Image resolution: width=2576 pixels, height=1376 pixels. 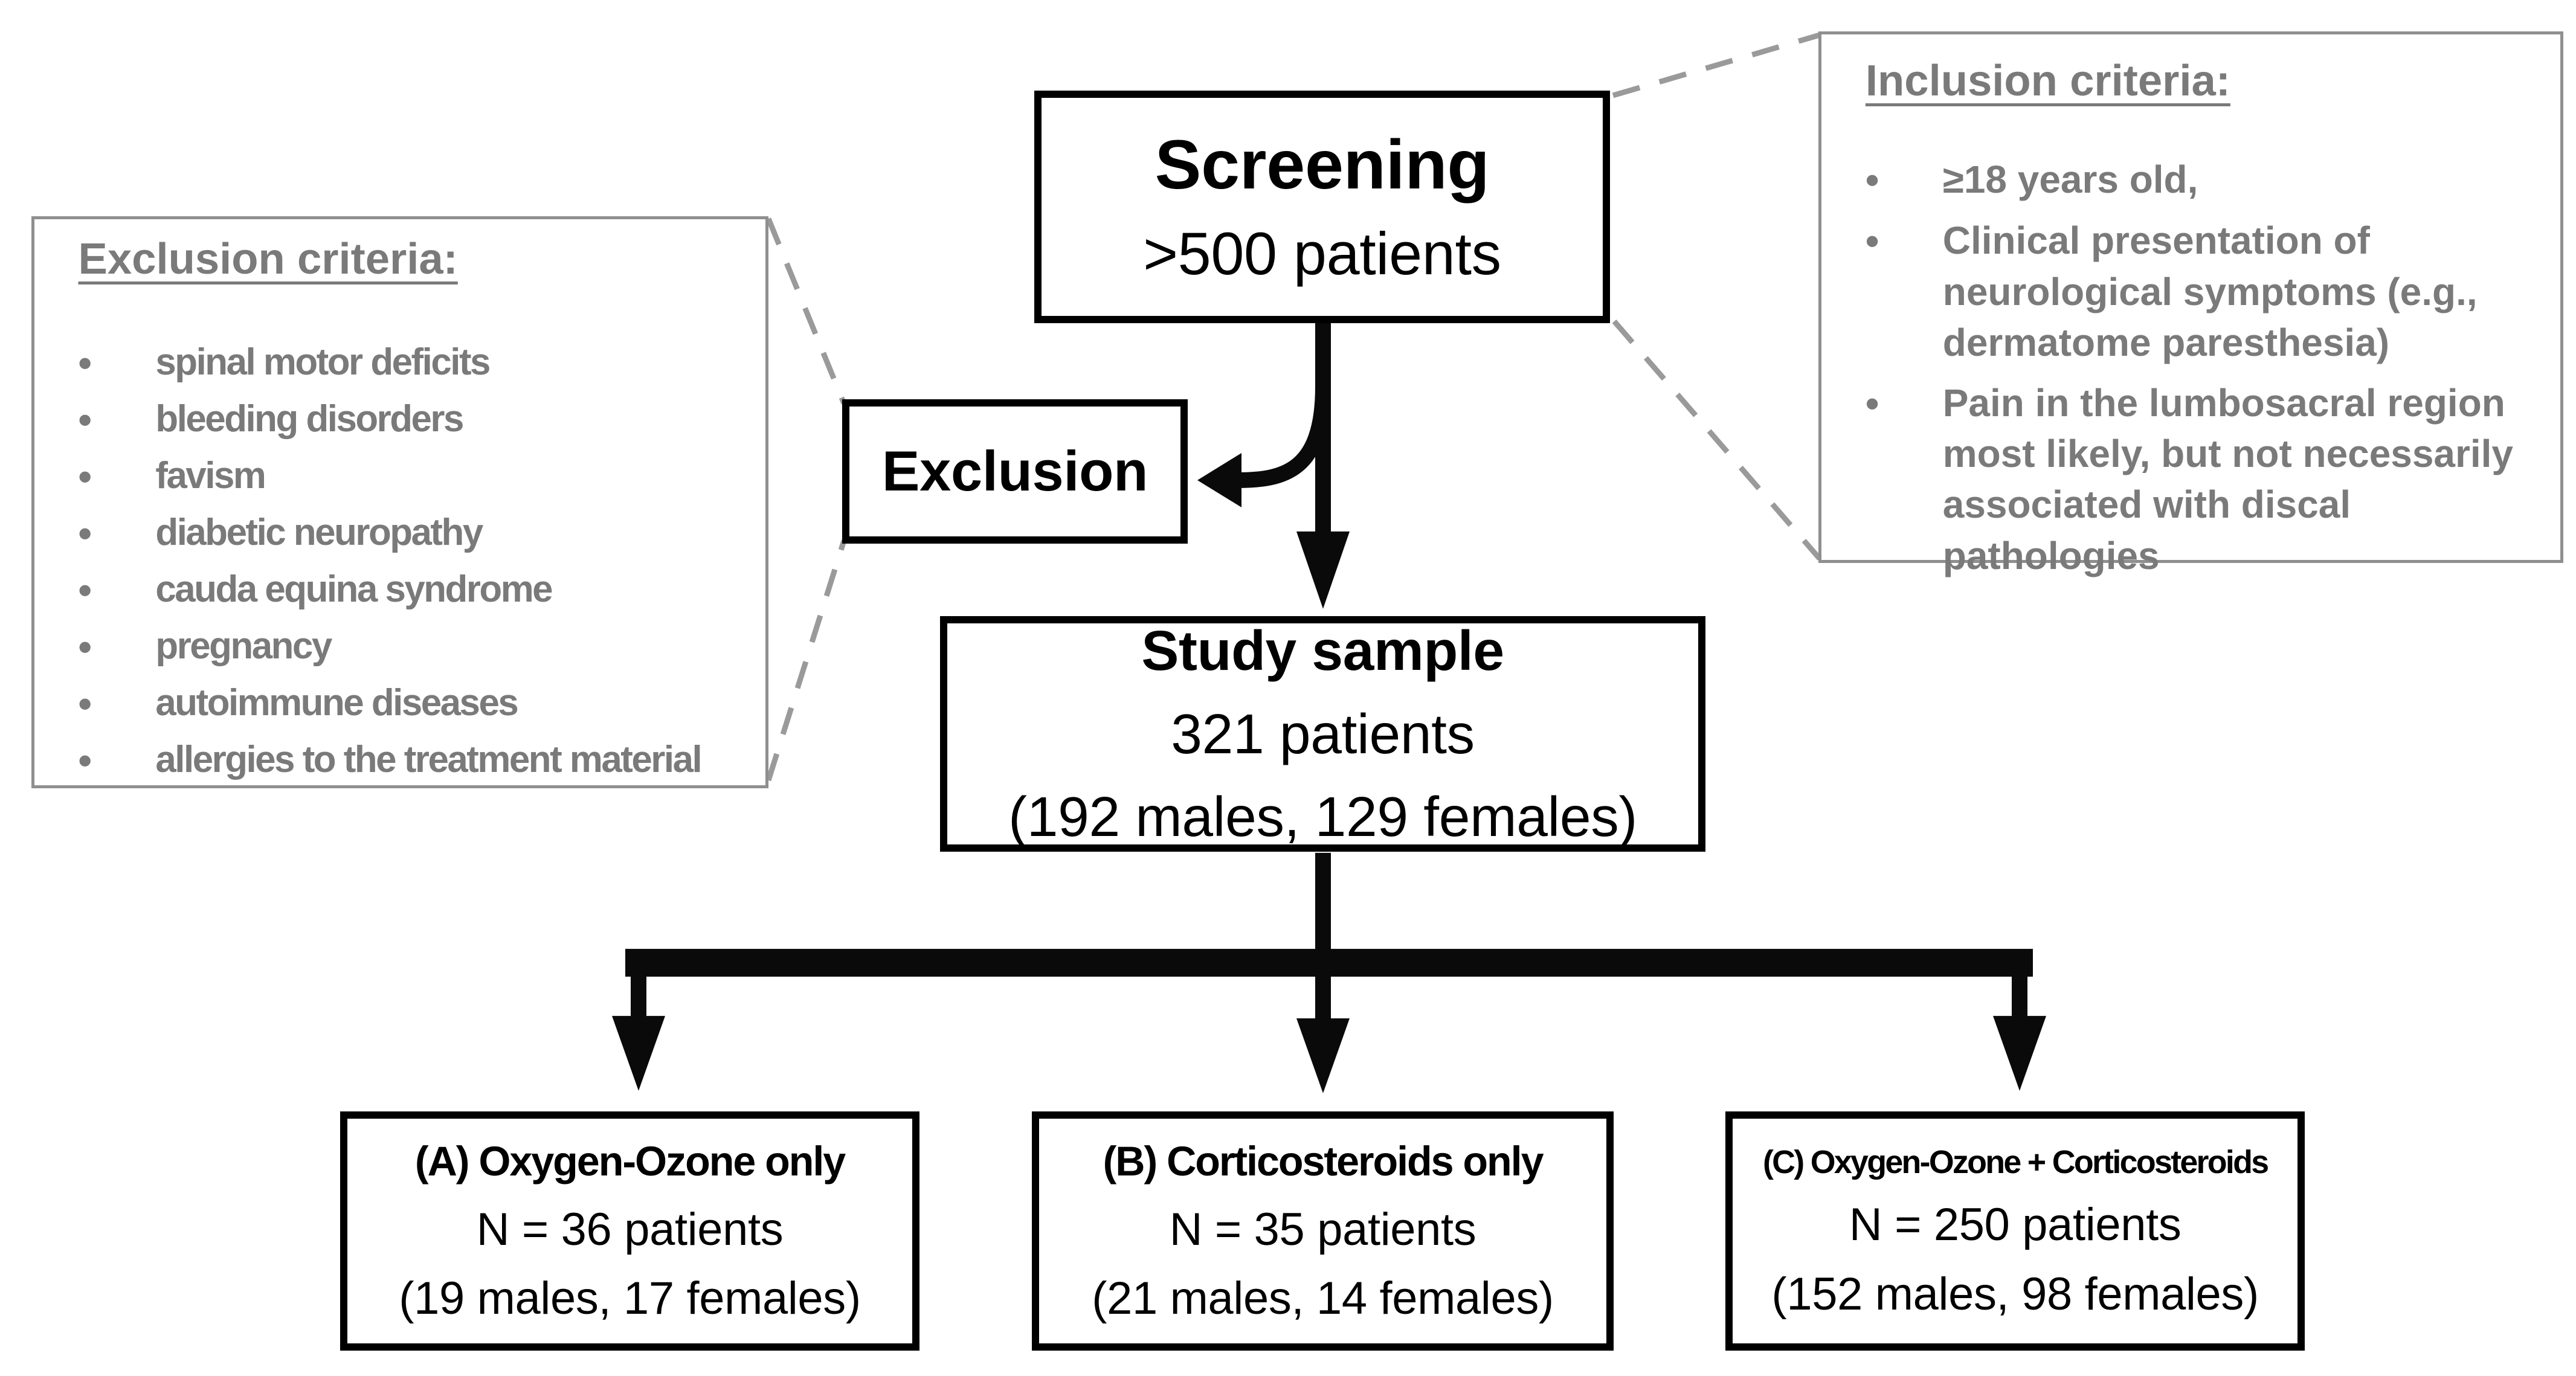 What do you see at coordinates (210, 476) in the screenshot?
I see `exclusion-criteria-item-text: favism` at bounding box center [210, 476].